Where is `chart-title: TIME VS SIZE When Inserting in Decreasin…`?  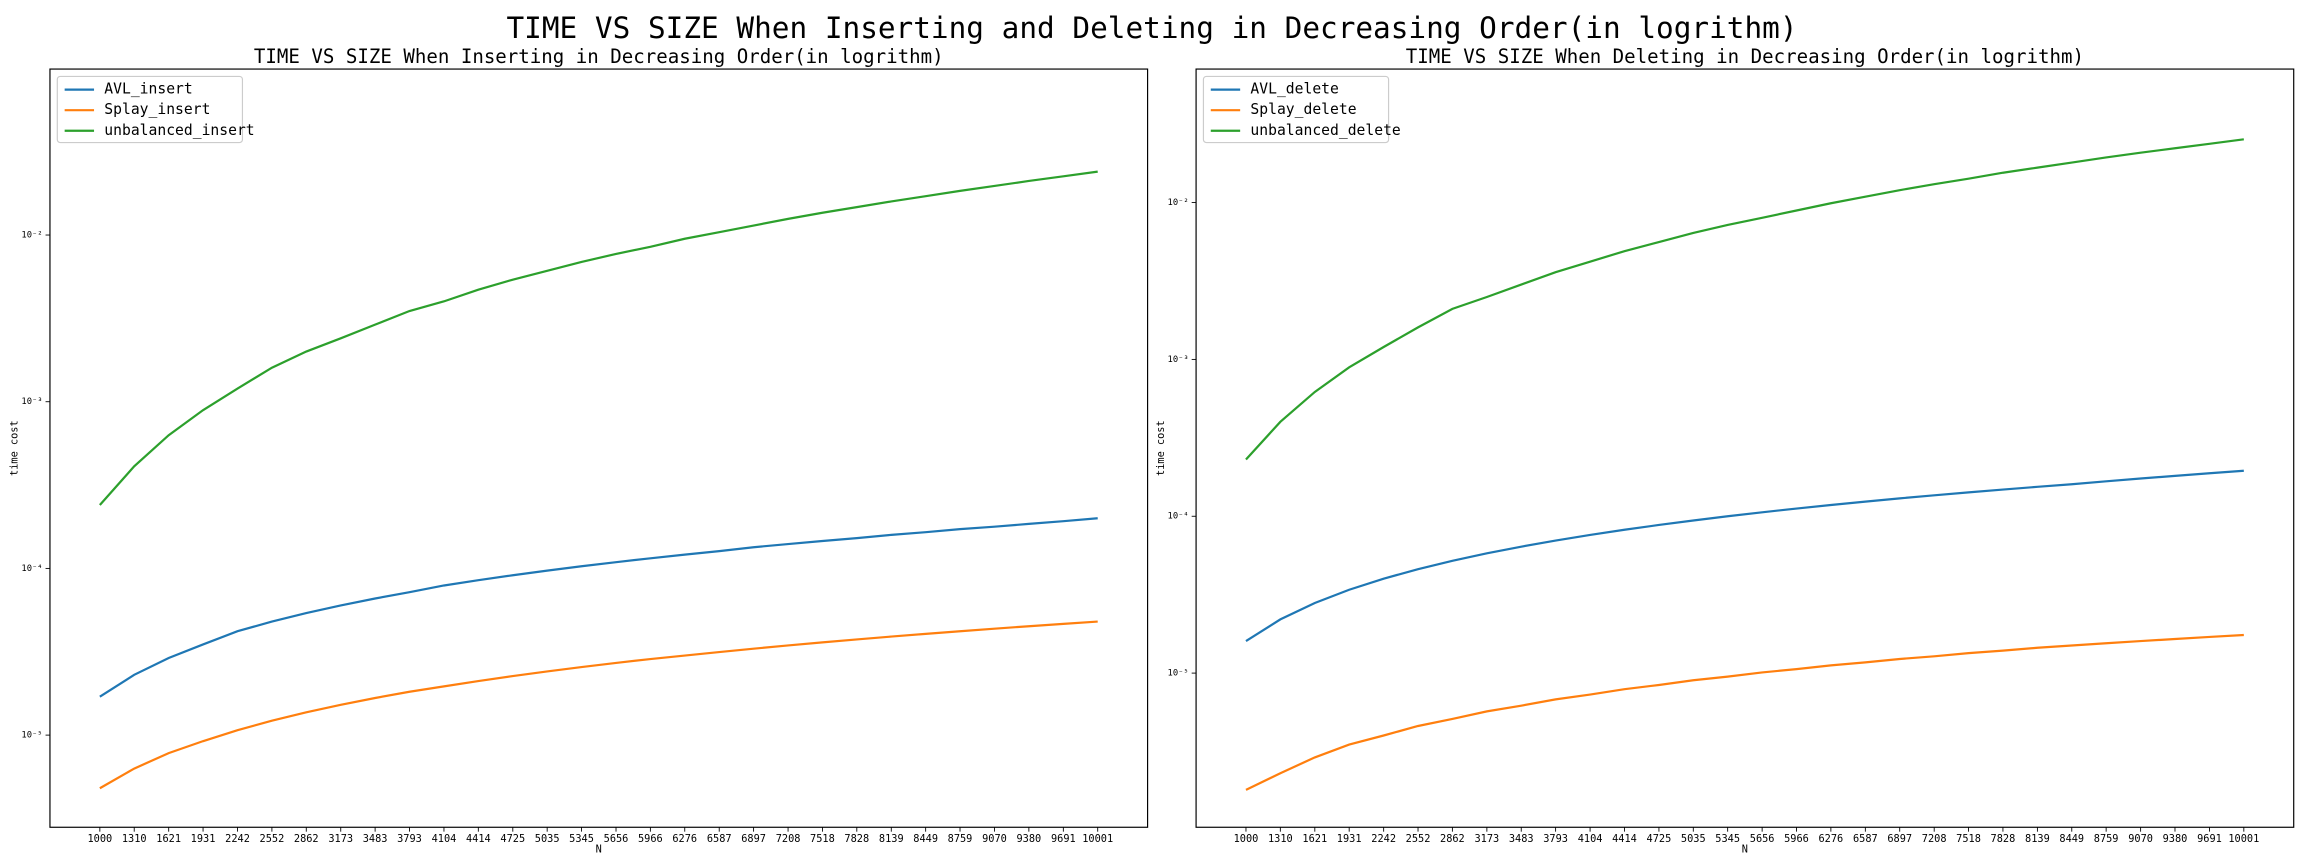 chart-title: TIME VS SIZE When Inserting in Decreasin… is located at coordinates (599, 56).